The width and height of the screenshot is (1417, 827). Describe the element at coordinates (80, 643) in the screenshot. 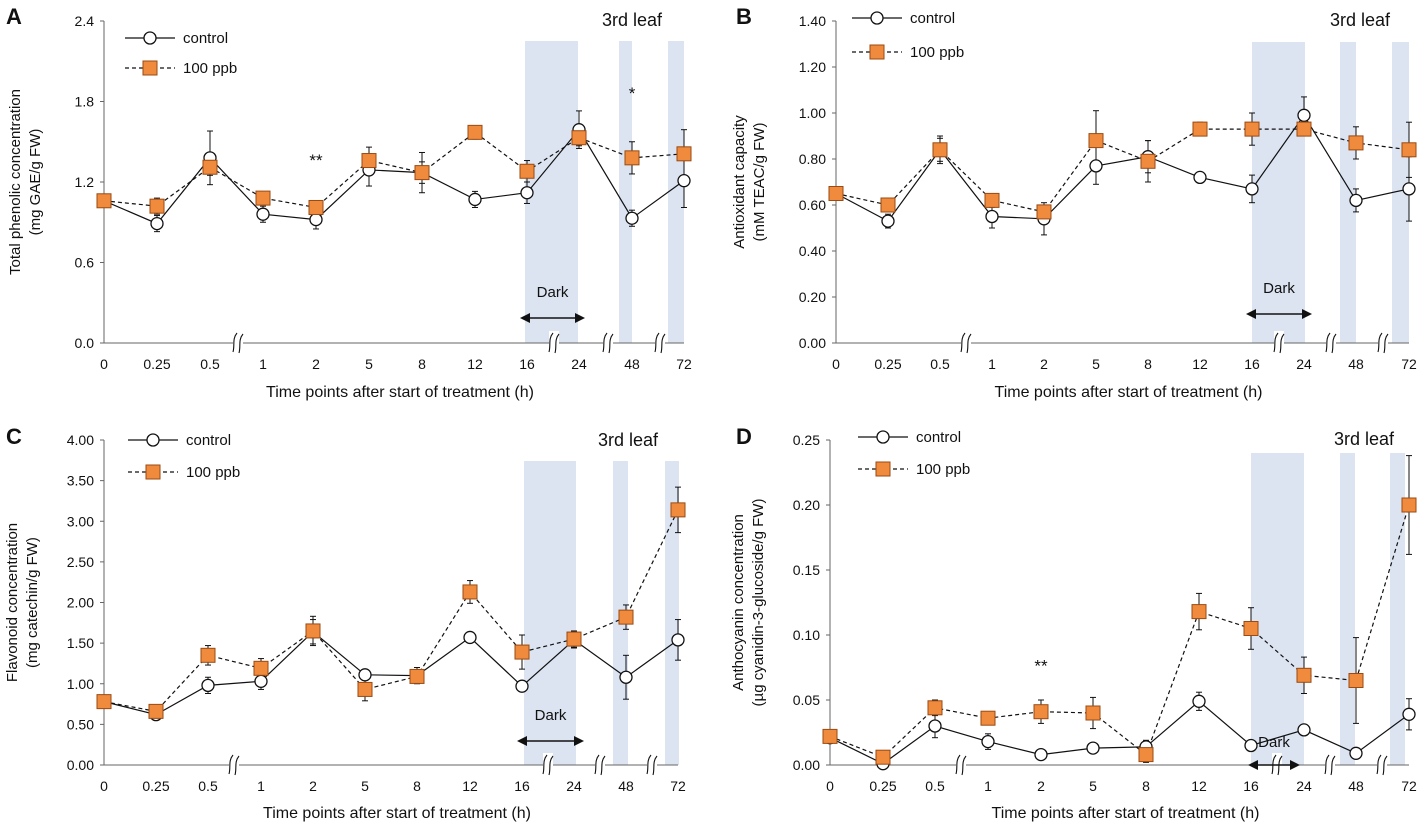

I see `y-tick-label: 1.50` at that location.